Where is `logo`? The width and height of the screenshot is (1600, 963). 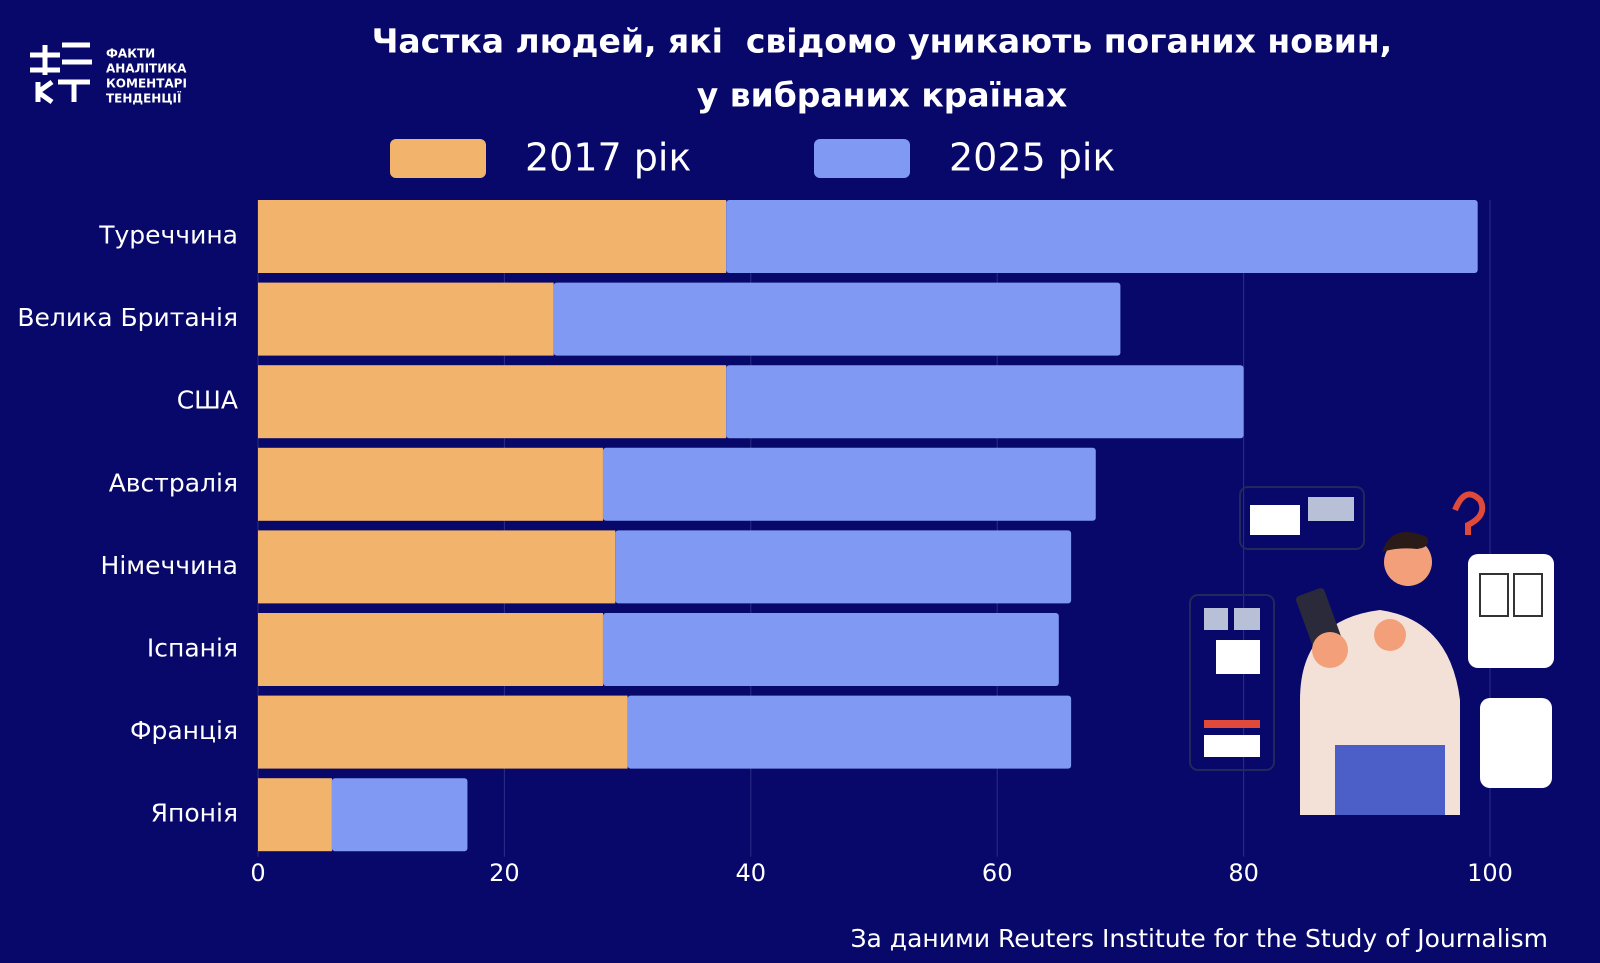
logo is located at coordinates (61, 73).